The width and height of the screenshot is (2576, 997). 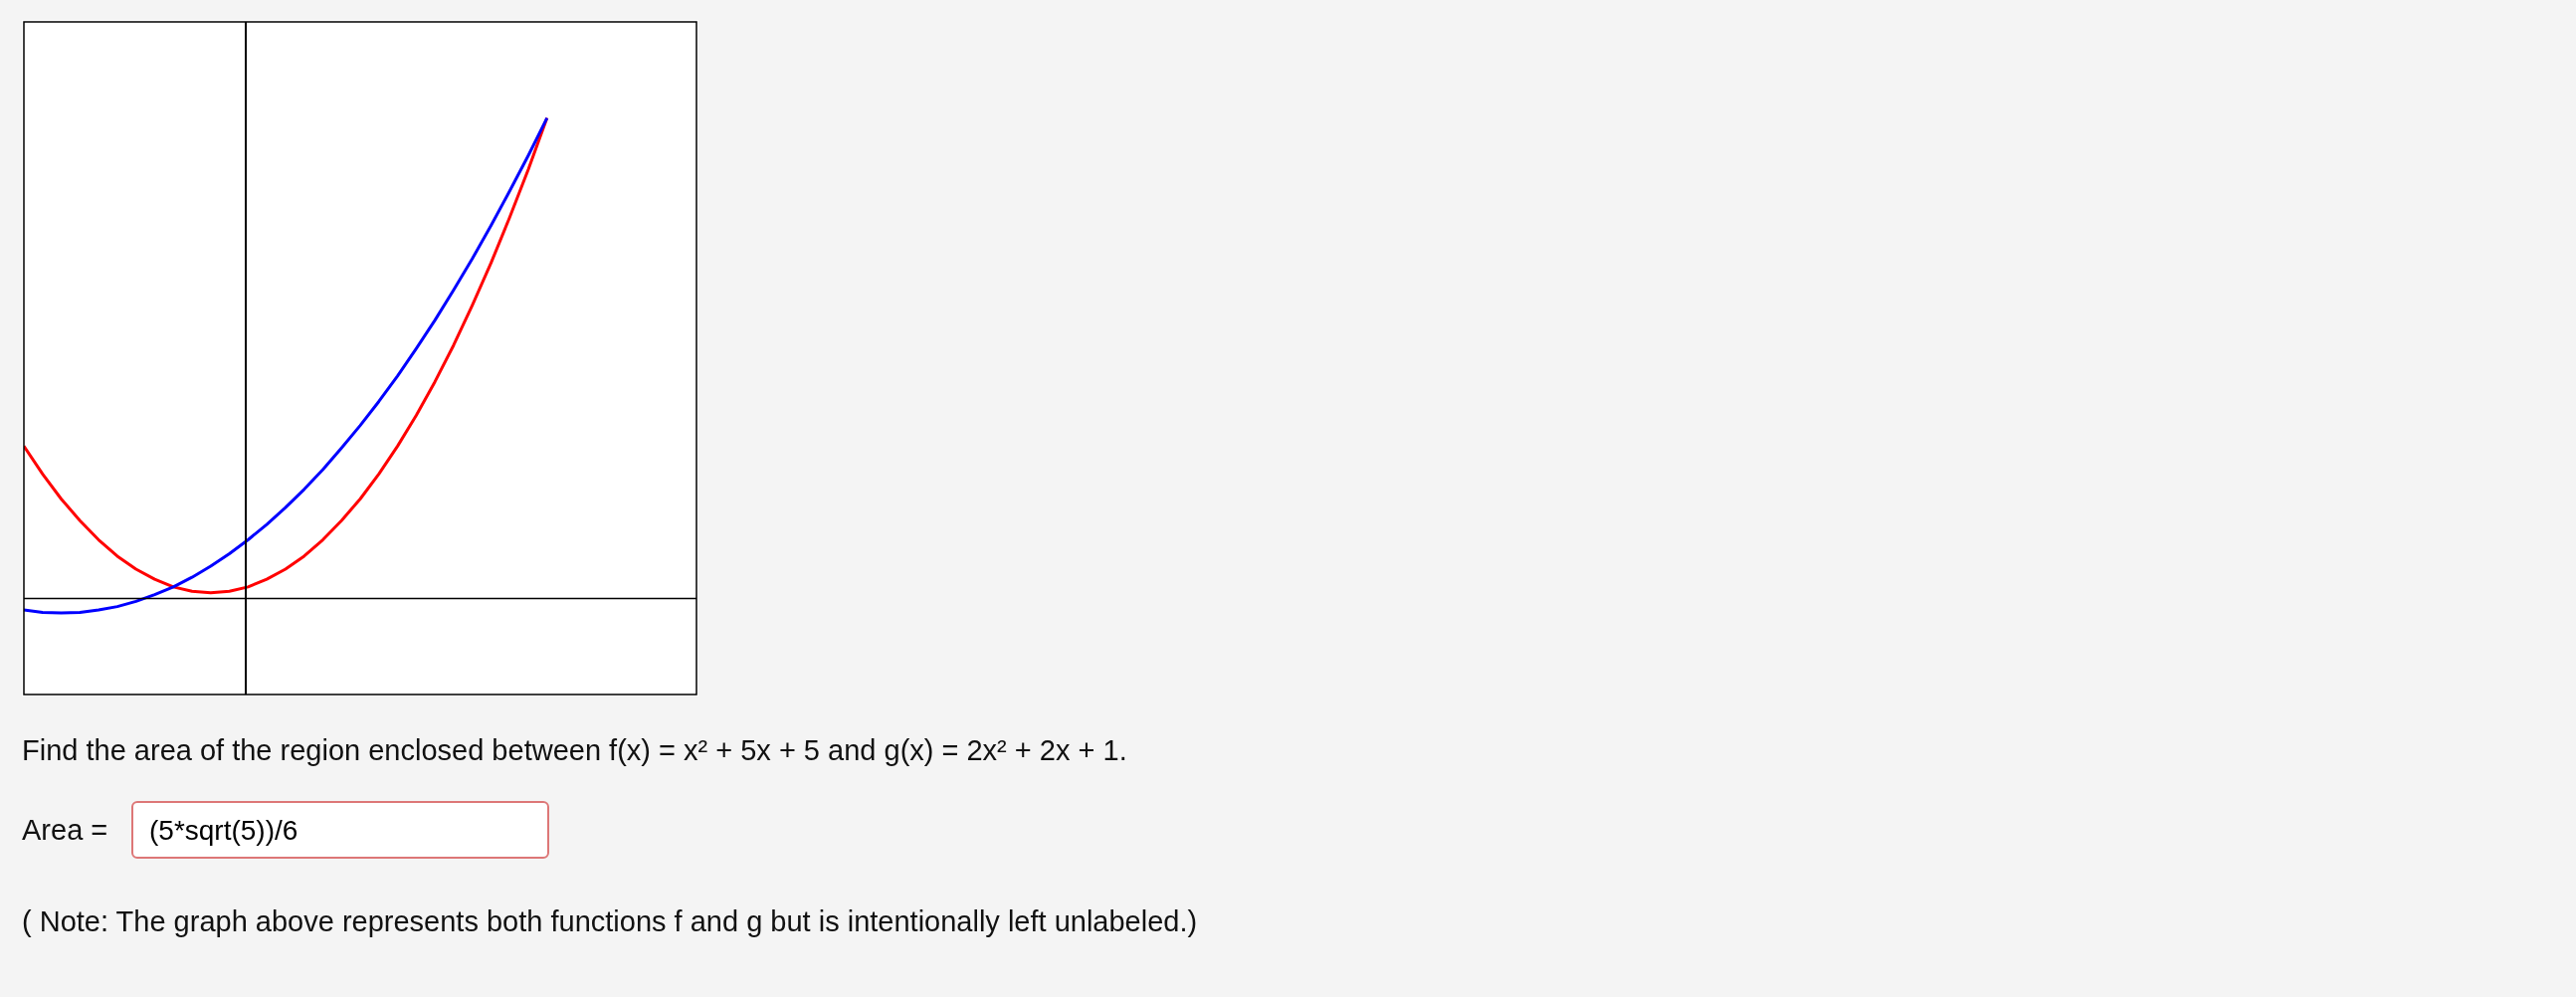 What do you see at coordinates (65, 830) in the screenshot?
I see `text: Area =` at bounding box center [65, 830].